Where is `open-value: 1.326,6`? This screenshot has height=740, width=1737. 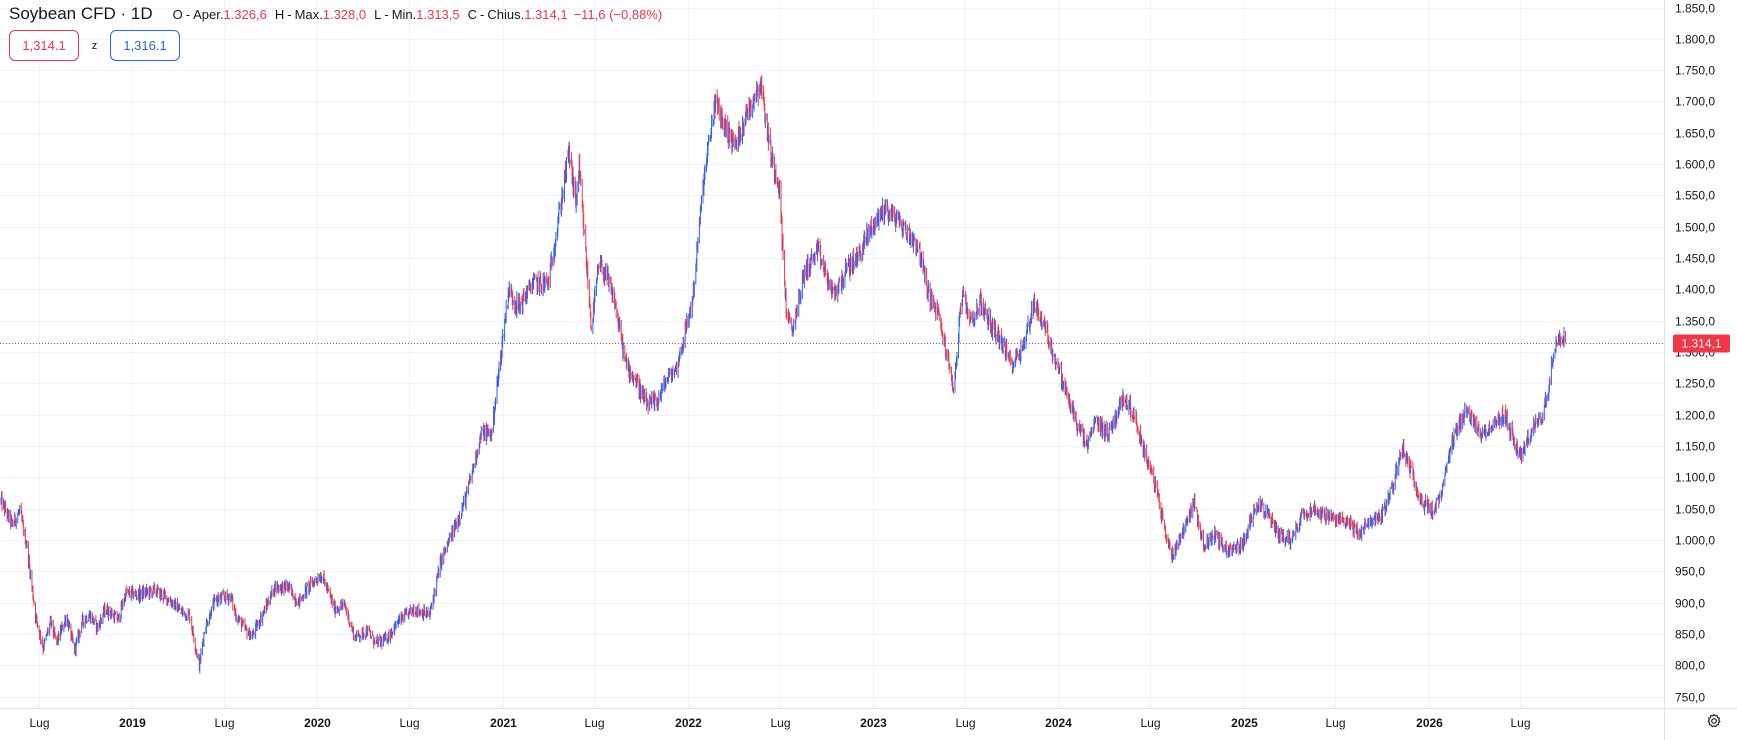
open-value: 1.326,6 is located at coordinates (245, 14).